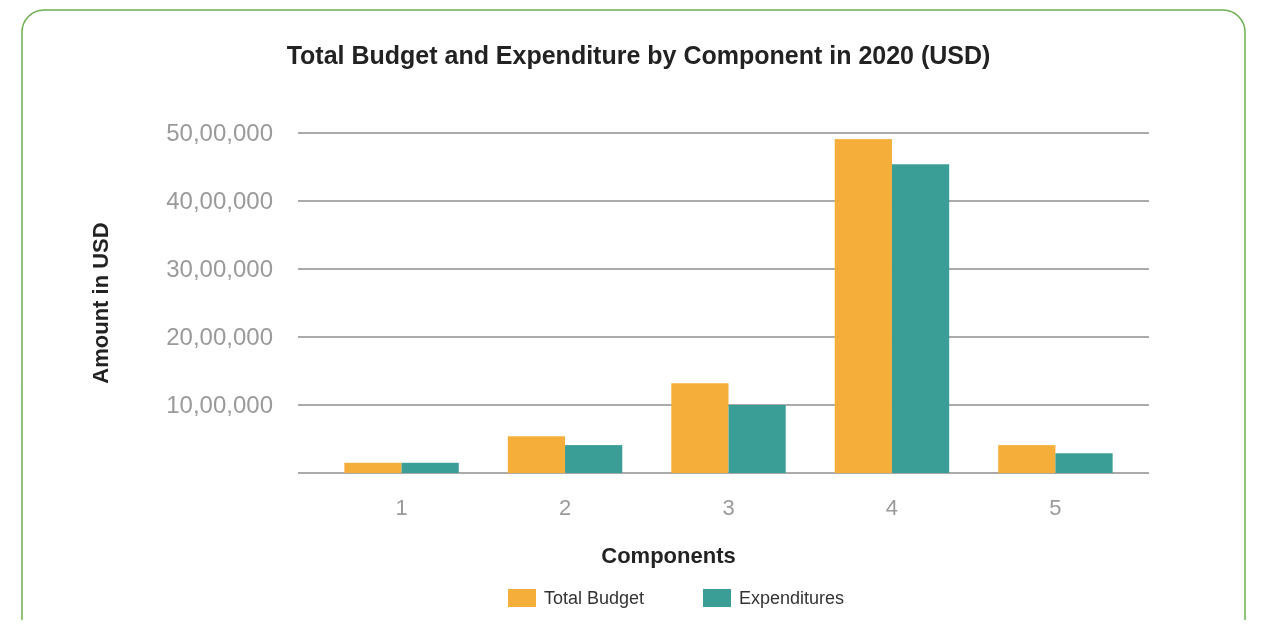  Describe the element at coordinates (219, 201) in the screenshot. I see `y-tick-label: 40,00,000` at that location.